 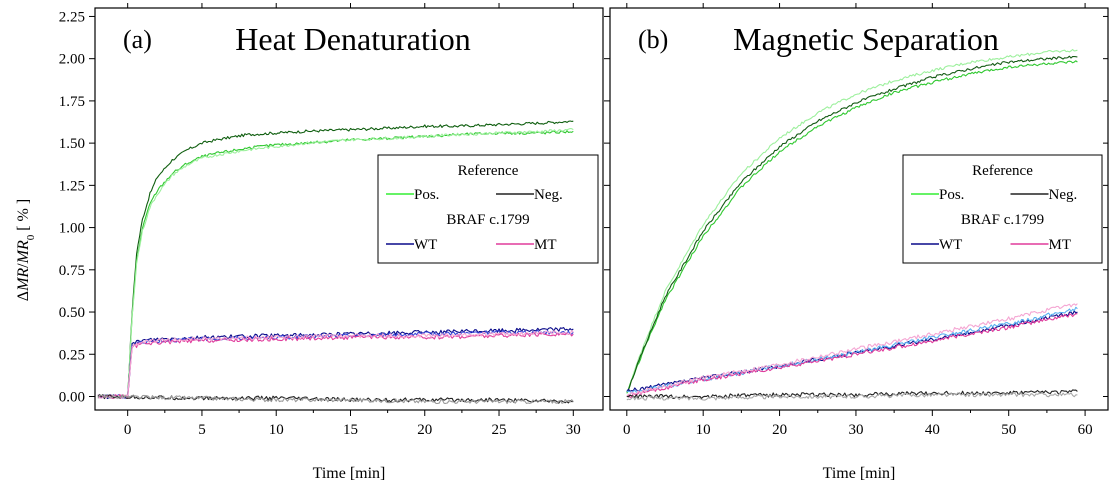 What do you see at coordinates (72, 144) in the screenshot?
I see `y-tick-label: 1.50` at bounding box center [72, 144].